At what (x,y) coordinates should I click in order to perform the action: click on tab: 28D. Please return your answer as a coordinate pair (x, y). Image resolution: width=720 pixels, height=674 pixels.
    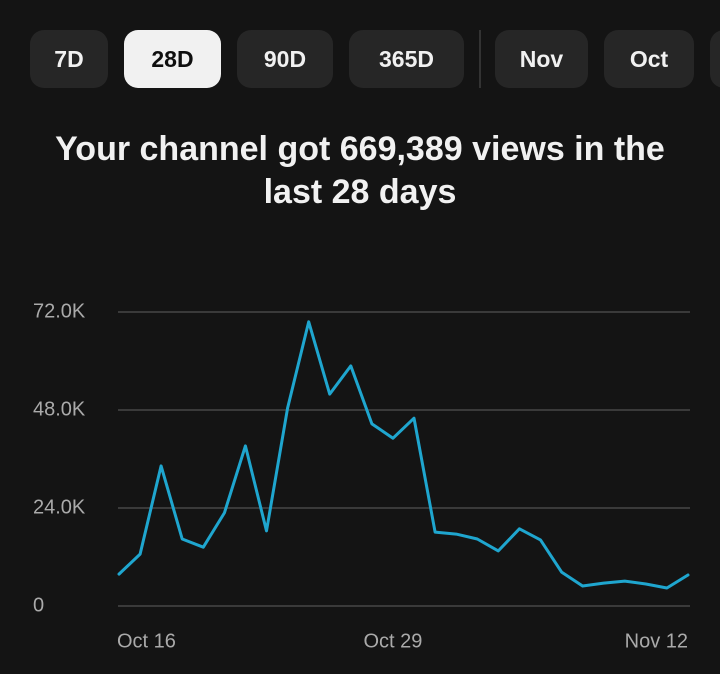
    Looking at the image, I should click on (172, 59).